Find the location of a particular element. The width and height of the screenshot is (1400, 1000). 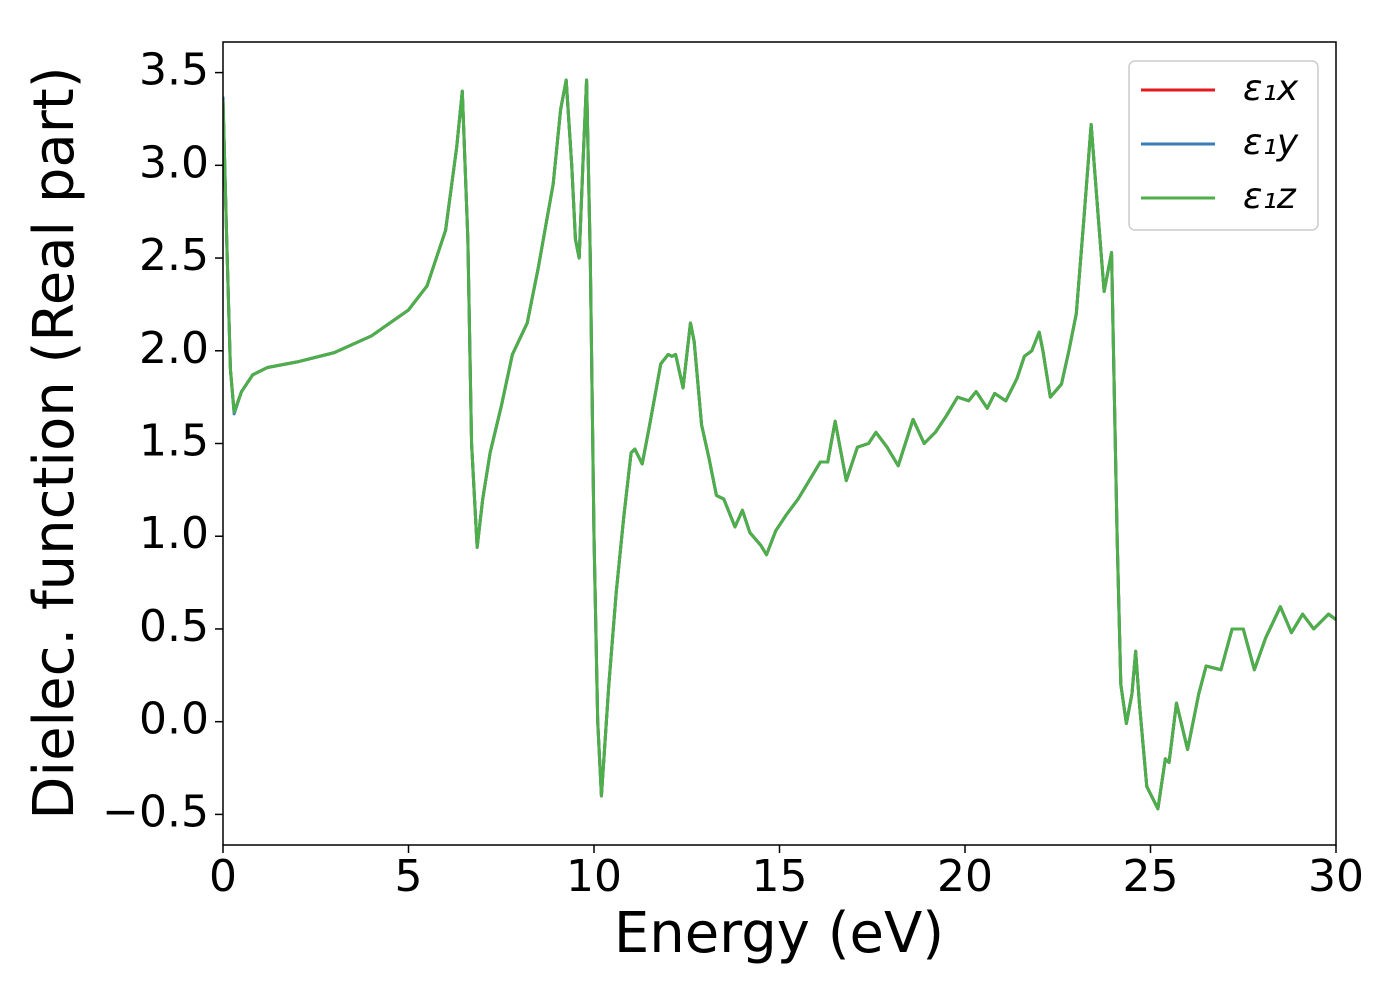

y-tick-label: 0.5 is located at coordinates (174, 626).